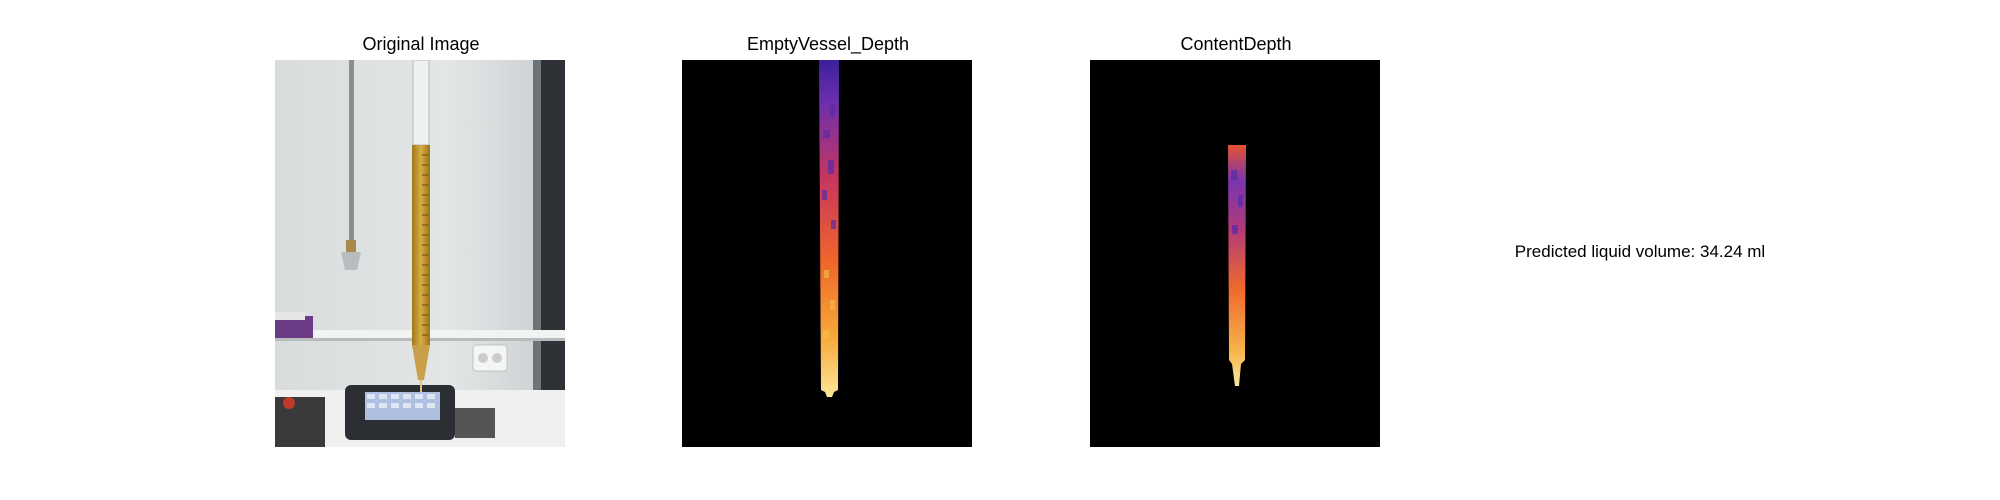 Image resolution: width=2000 pixels, height=500 pixels. Describe the element at coordinates (827, 253) in the screenshot. I see `empty-vessel-depth-map` at that location.